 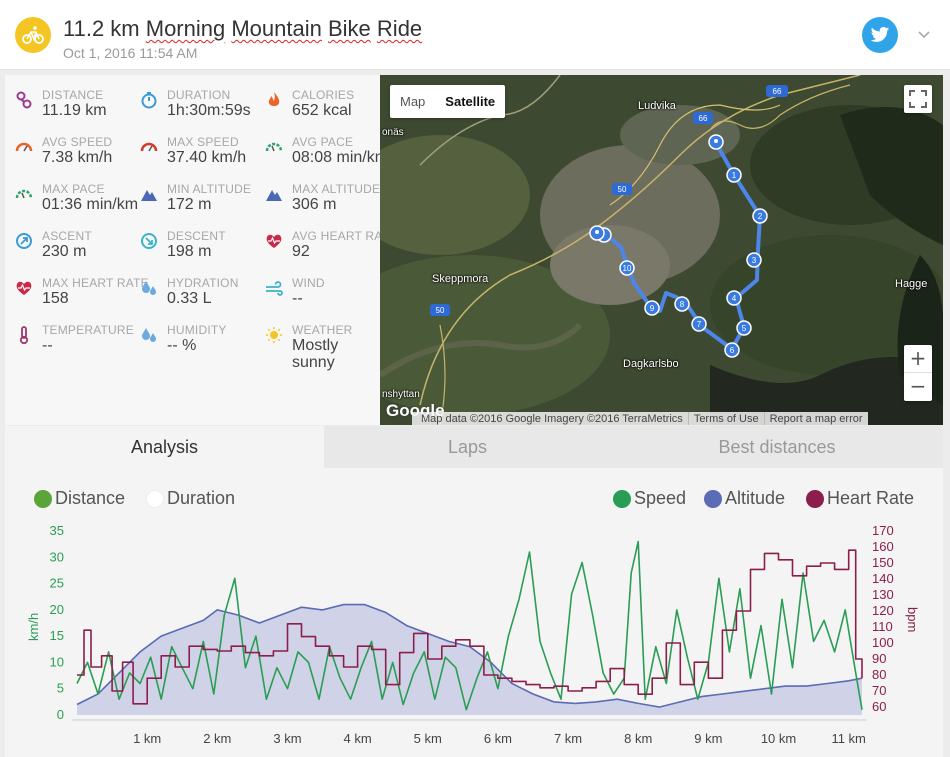 What do you see at coordinates (880, 35) in the screenshot?
I see `twitter-share-button` at bounding box center [880, 35].